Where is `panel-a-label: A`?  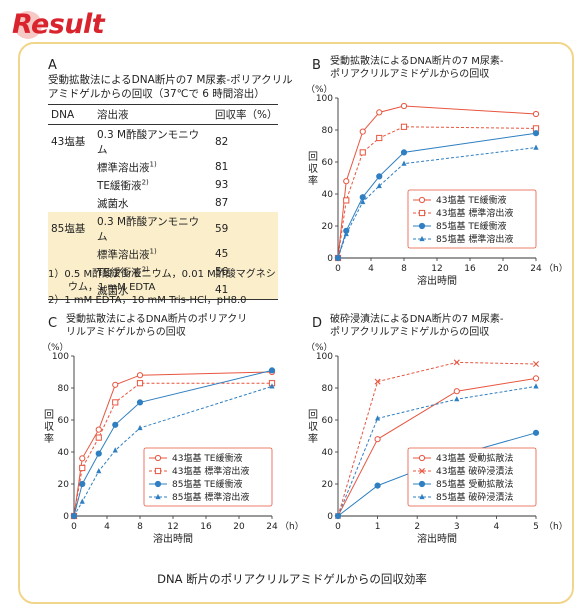
panel-a-label: A is located at coordinates (52, 65).